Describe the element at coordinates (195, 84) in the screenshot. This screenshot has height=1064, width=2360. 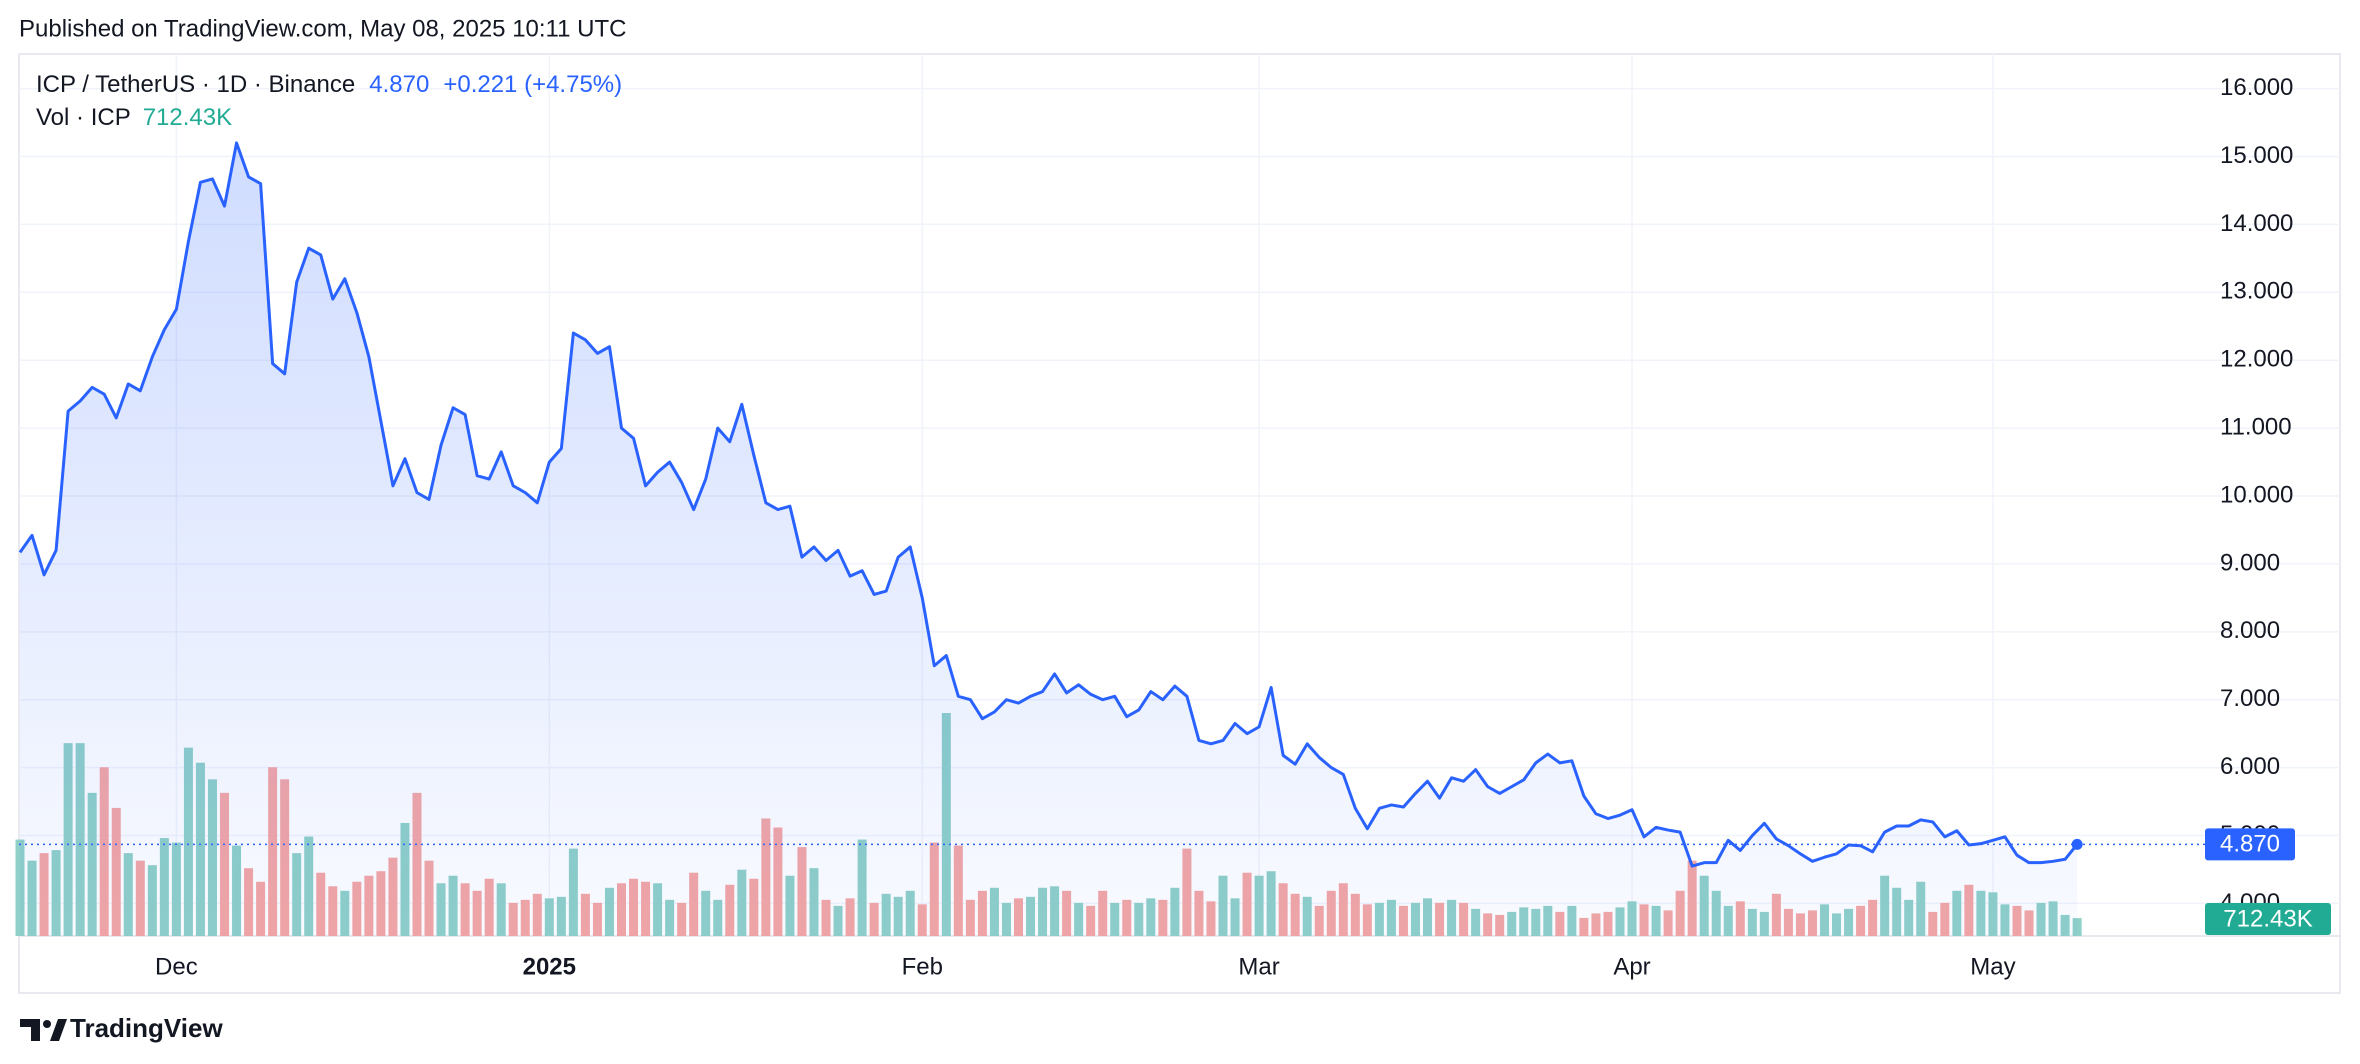
I see `legend-item: ICP / TetherUS · 1D · Binance` at that location.